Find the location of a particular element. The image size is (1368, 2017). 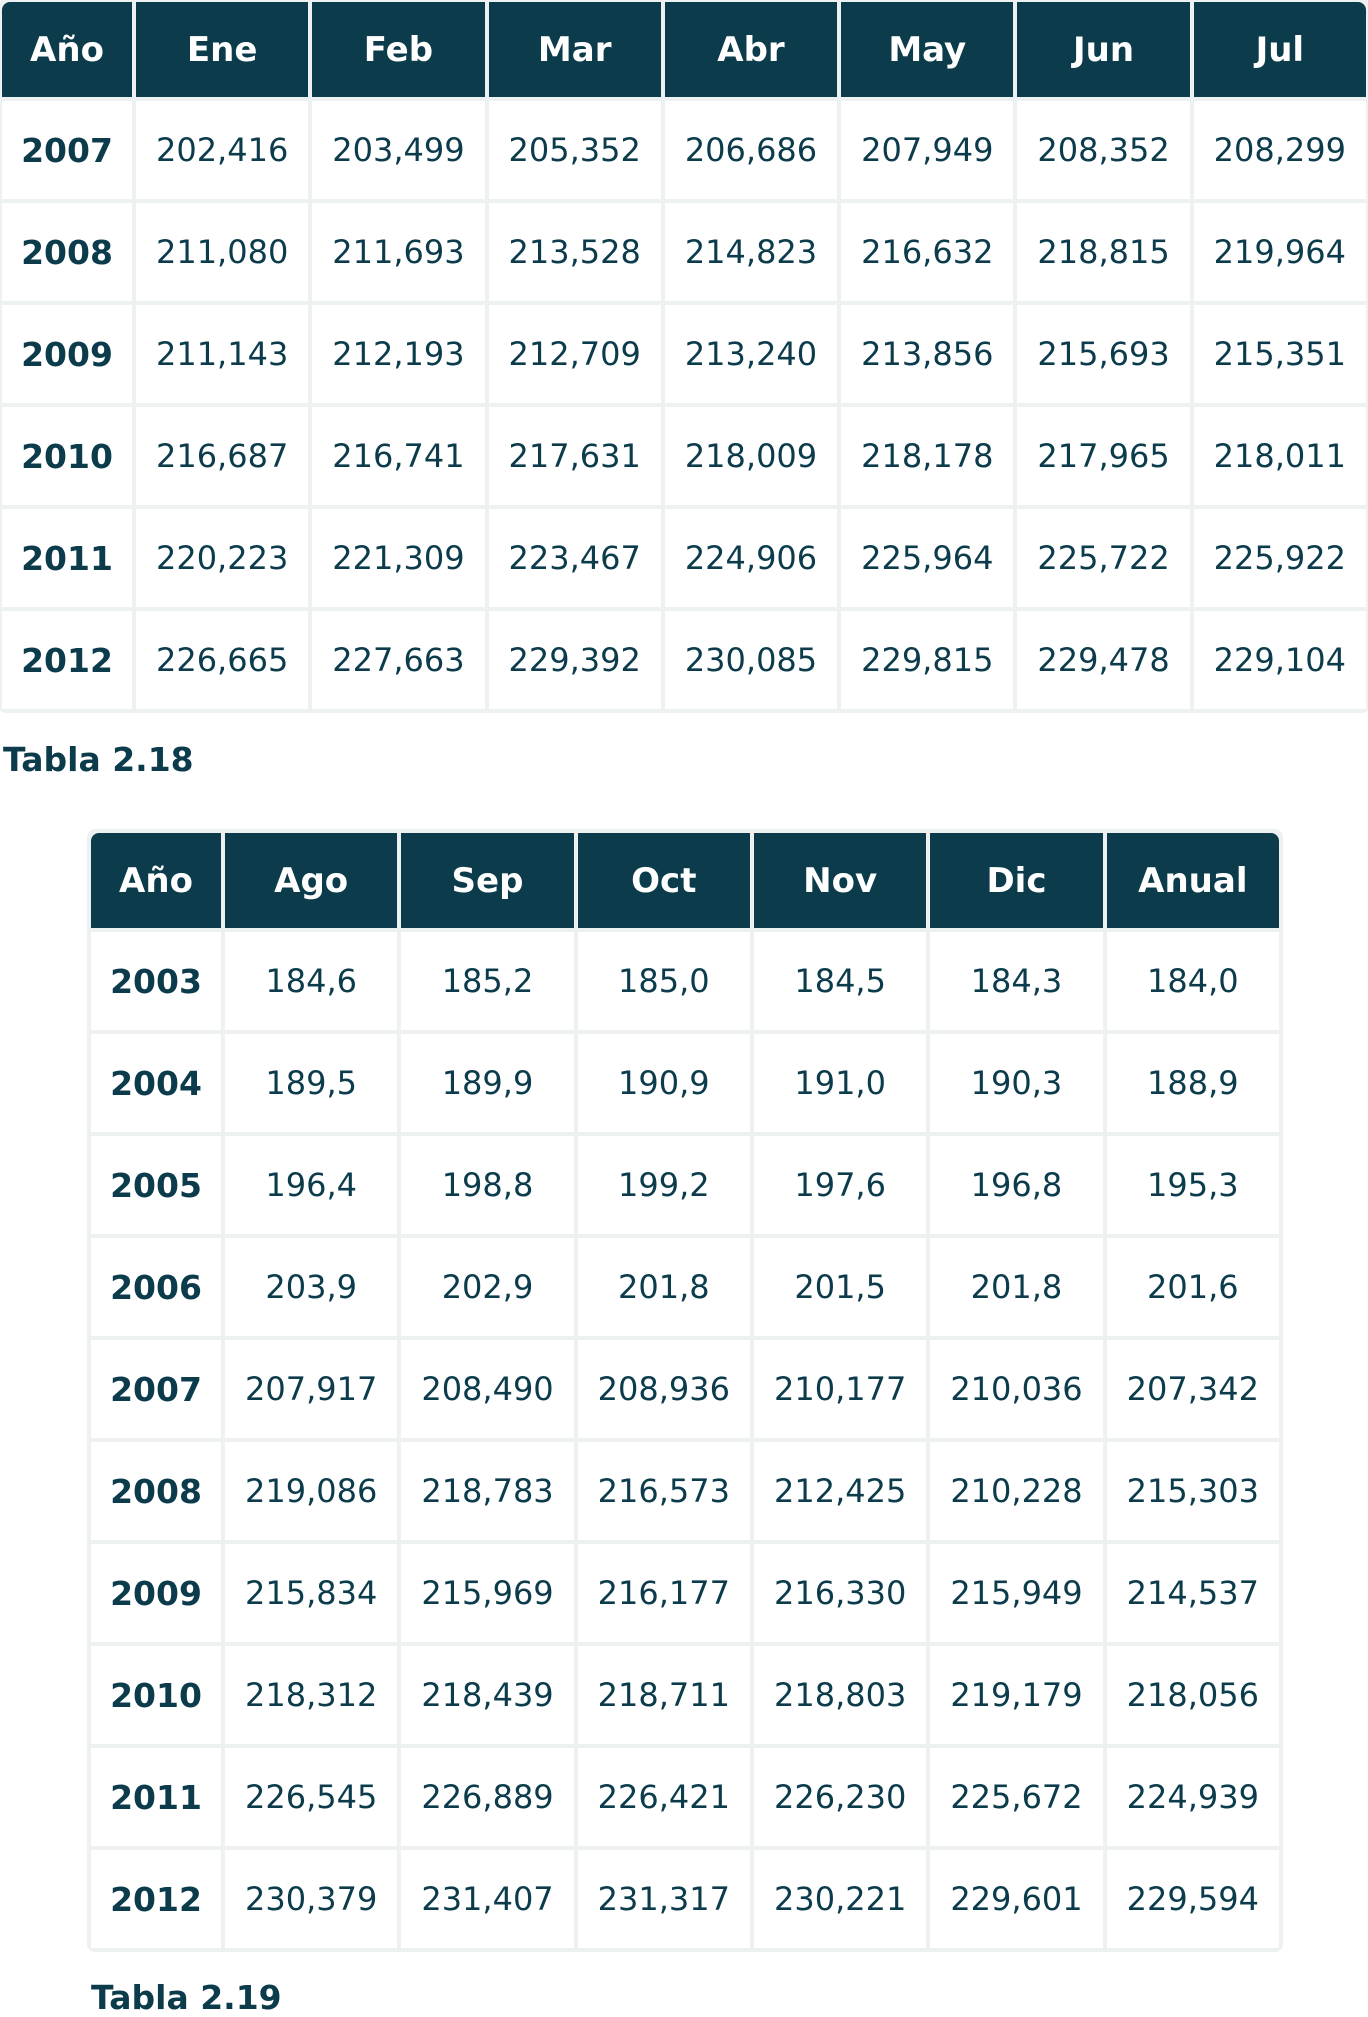

table-row: 2003 184,6 185,2 185,0 184,5 184,3 184,0 is located at coordinates (685, 981).